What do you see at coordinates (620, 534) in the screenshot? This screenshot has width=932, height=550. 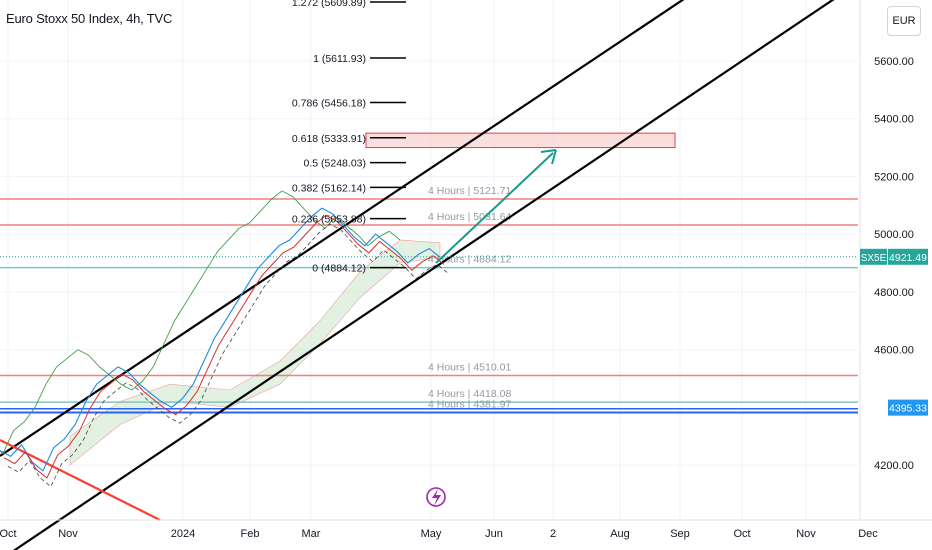 I see `x-tick-8: Aug` at bounding box center [620, 534].